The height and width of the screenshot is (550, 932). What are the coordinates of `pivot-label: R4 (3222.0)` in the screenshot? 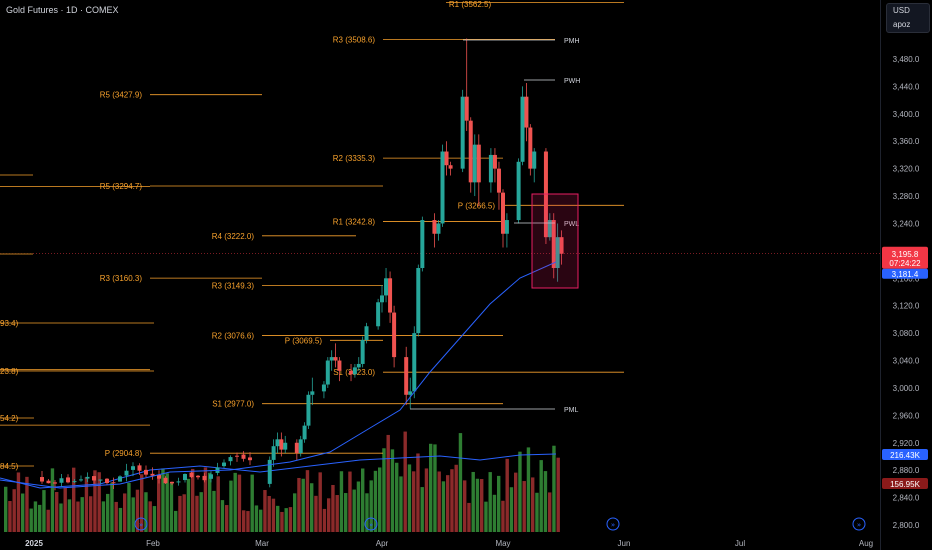 It's located at (233, 236).